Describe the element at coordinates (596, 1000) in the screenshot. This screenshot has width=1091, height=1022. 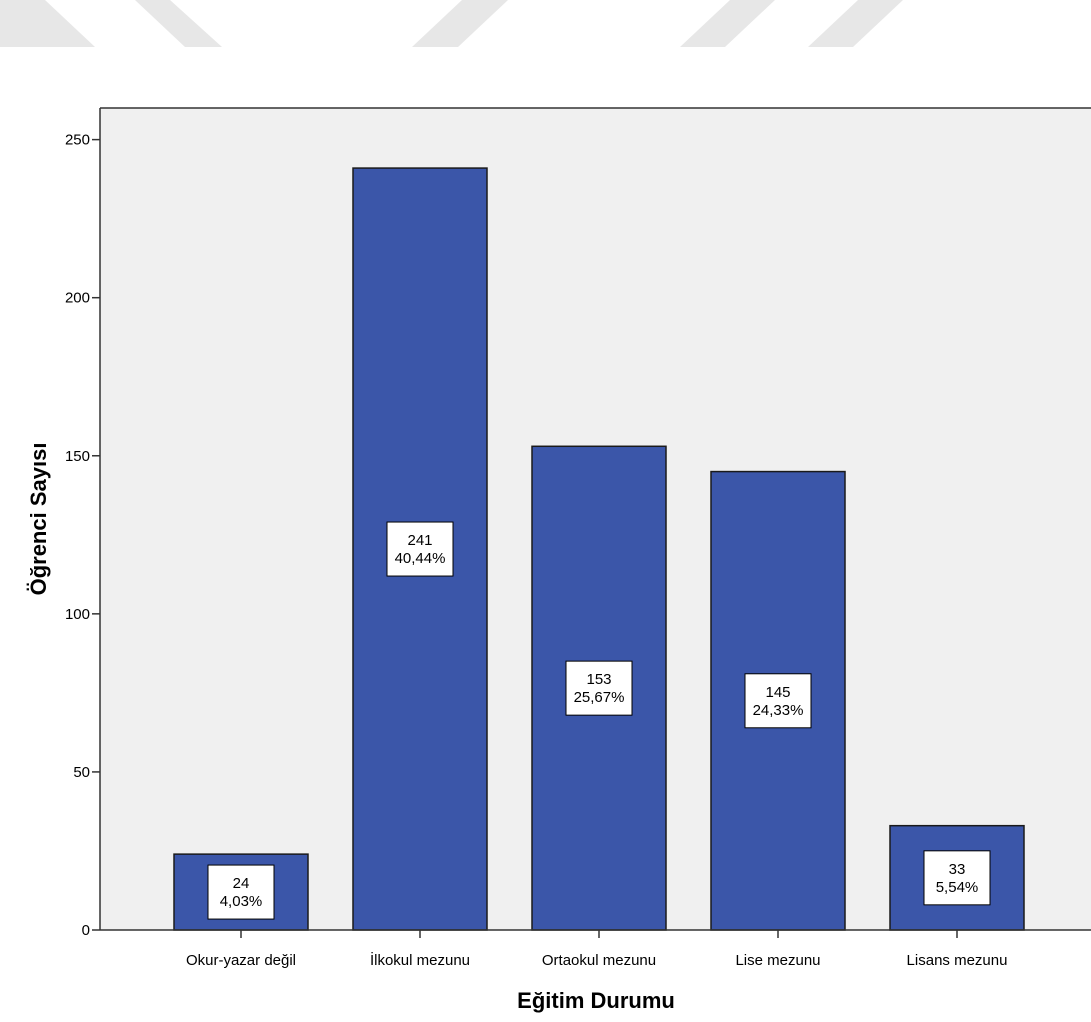
I see `x-axis-title: Eğitim Durumu` at that location.